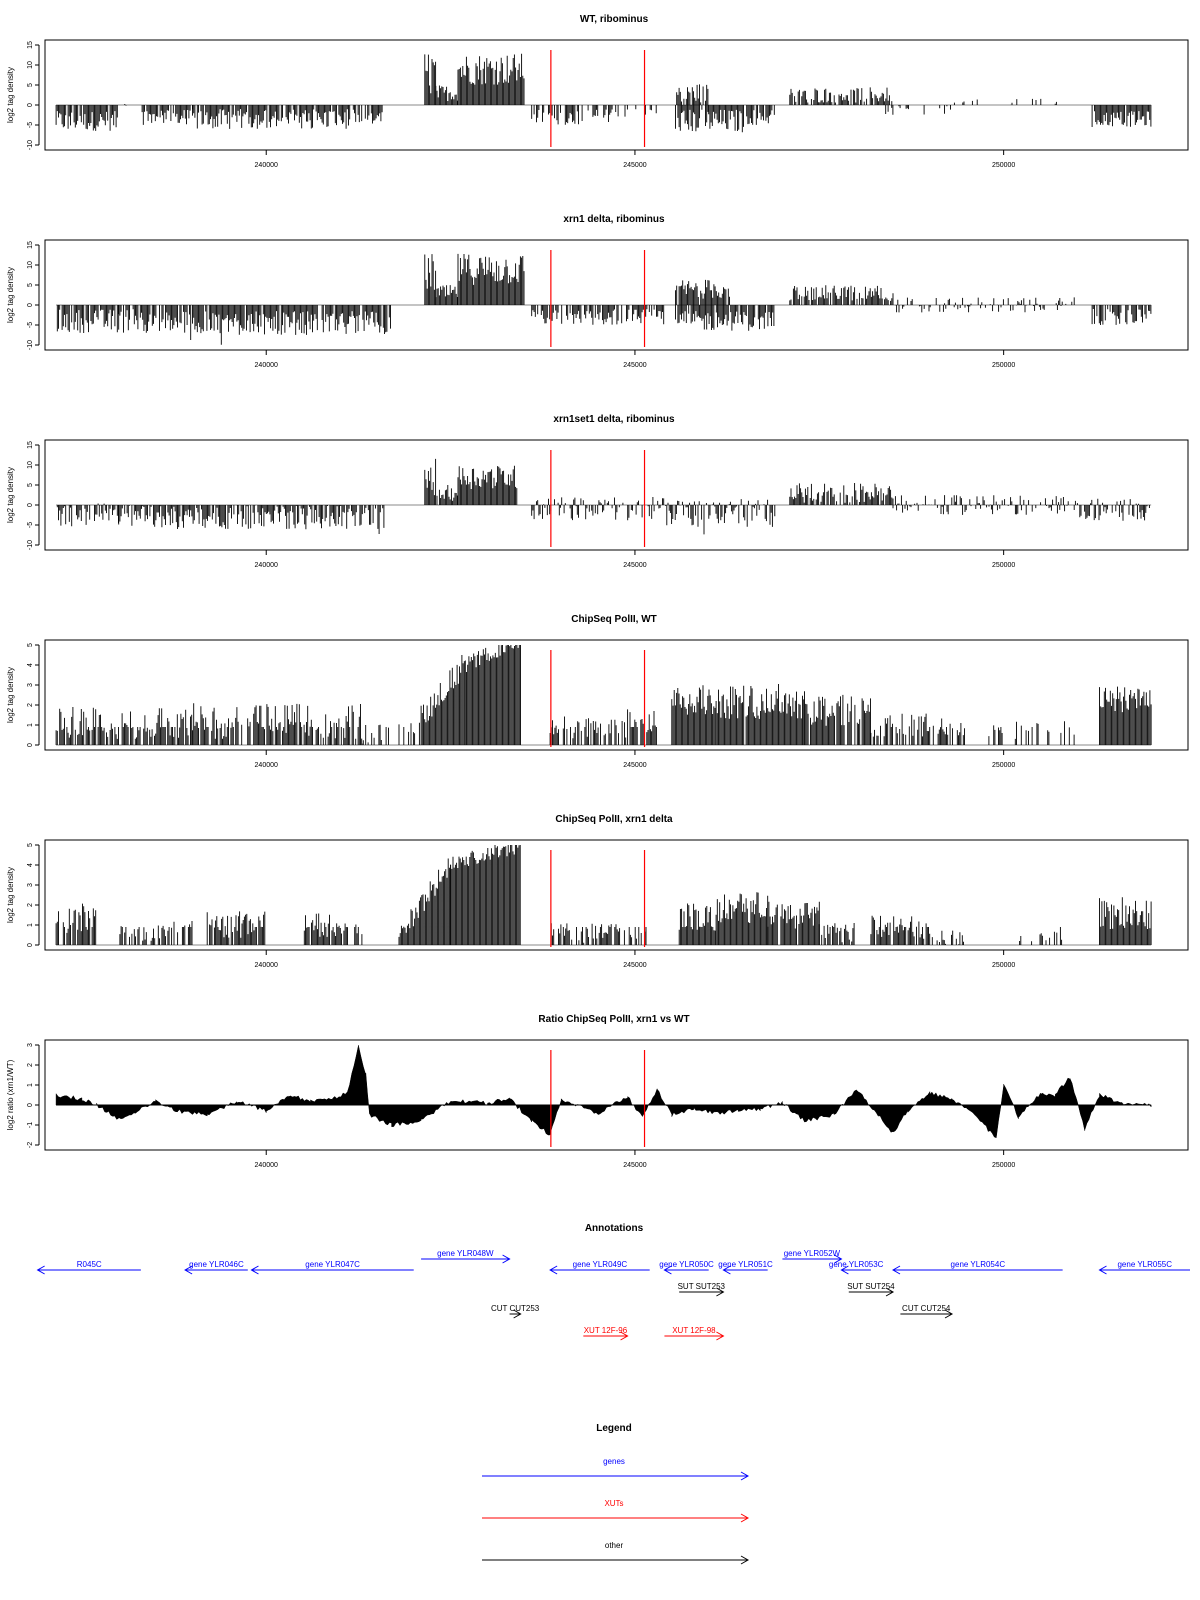  I want to click on legend-item-xut: XUTs, so click(616, 1511).